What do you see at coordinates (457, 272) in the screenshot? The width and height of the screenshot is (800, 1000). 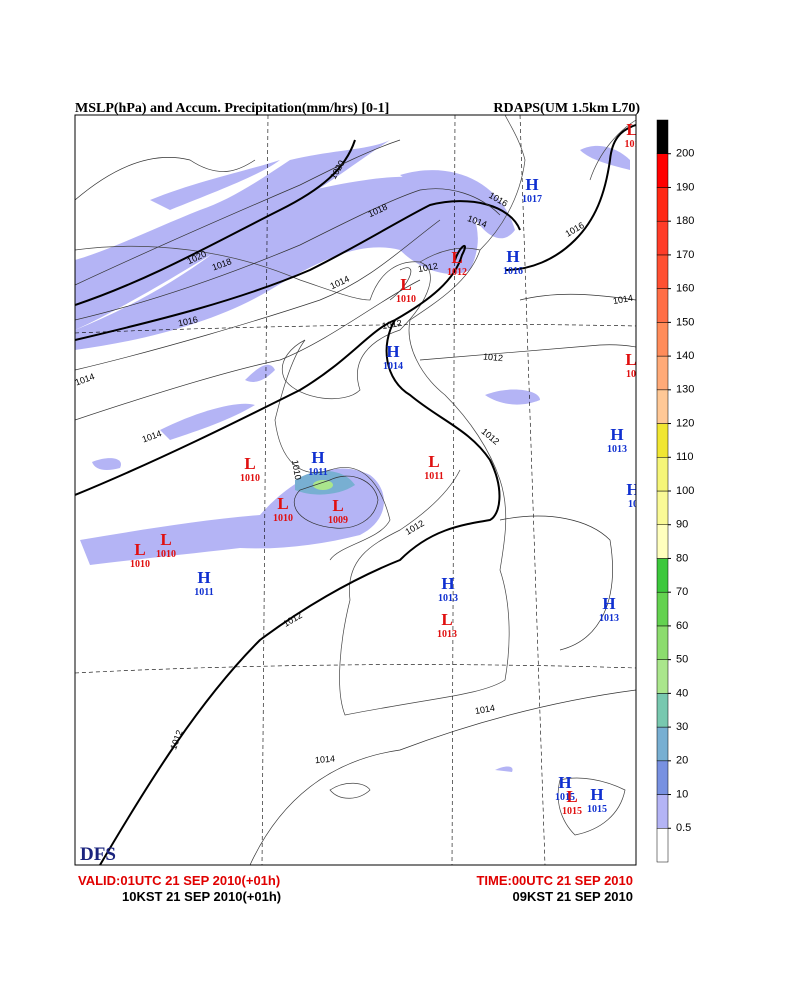 I see `center-value: 1012` at bounding box center [457, 272].